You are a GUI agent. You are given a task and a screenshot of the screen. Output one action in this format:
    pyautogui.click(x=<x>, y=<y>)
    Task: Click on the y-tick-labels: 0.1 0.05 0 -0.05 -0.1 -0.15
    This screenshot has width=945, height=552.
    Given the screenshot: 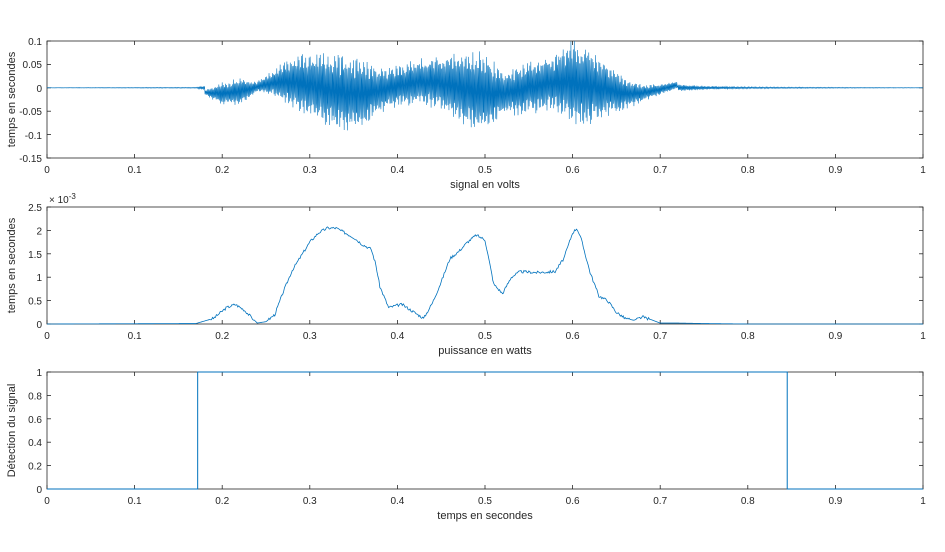 What is the action you would take?
    pyautogui.click(x=30, y=101)
    